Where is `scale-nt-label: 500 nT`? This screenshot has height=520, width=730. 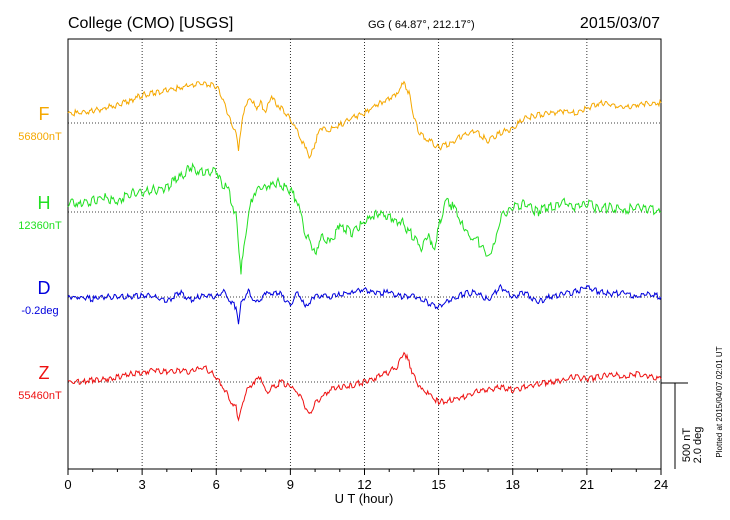 scale-nt-label: 500 nT is located at coordinates (687, 445).